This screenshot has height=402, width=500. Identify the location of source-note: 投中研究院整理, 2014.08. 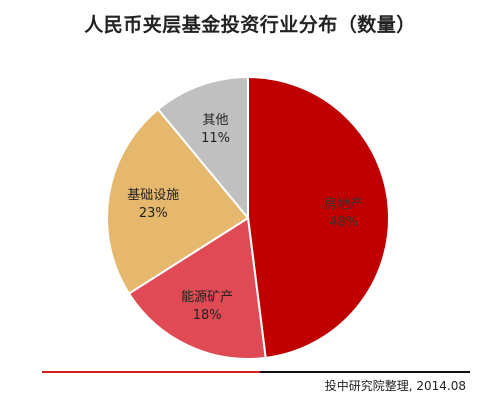
(395, 386).